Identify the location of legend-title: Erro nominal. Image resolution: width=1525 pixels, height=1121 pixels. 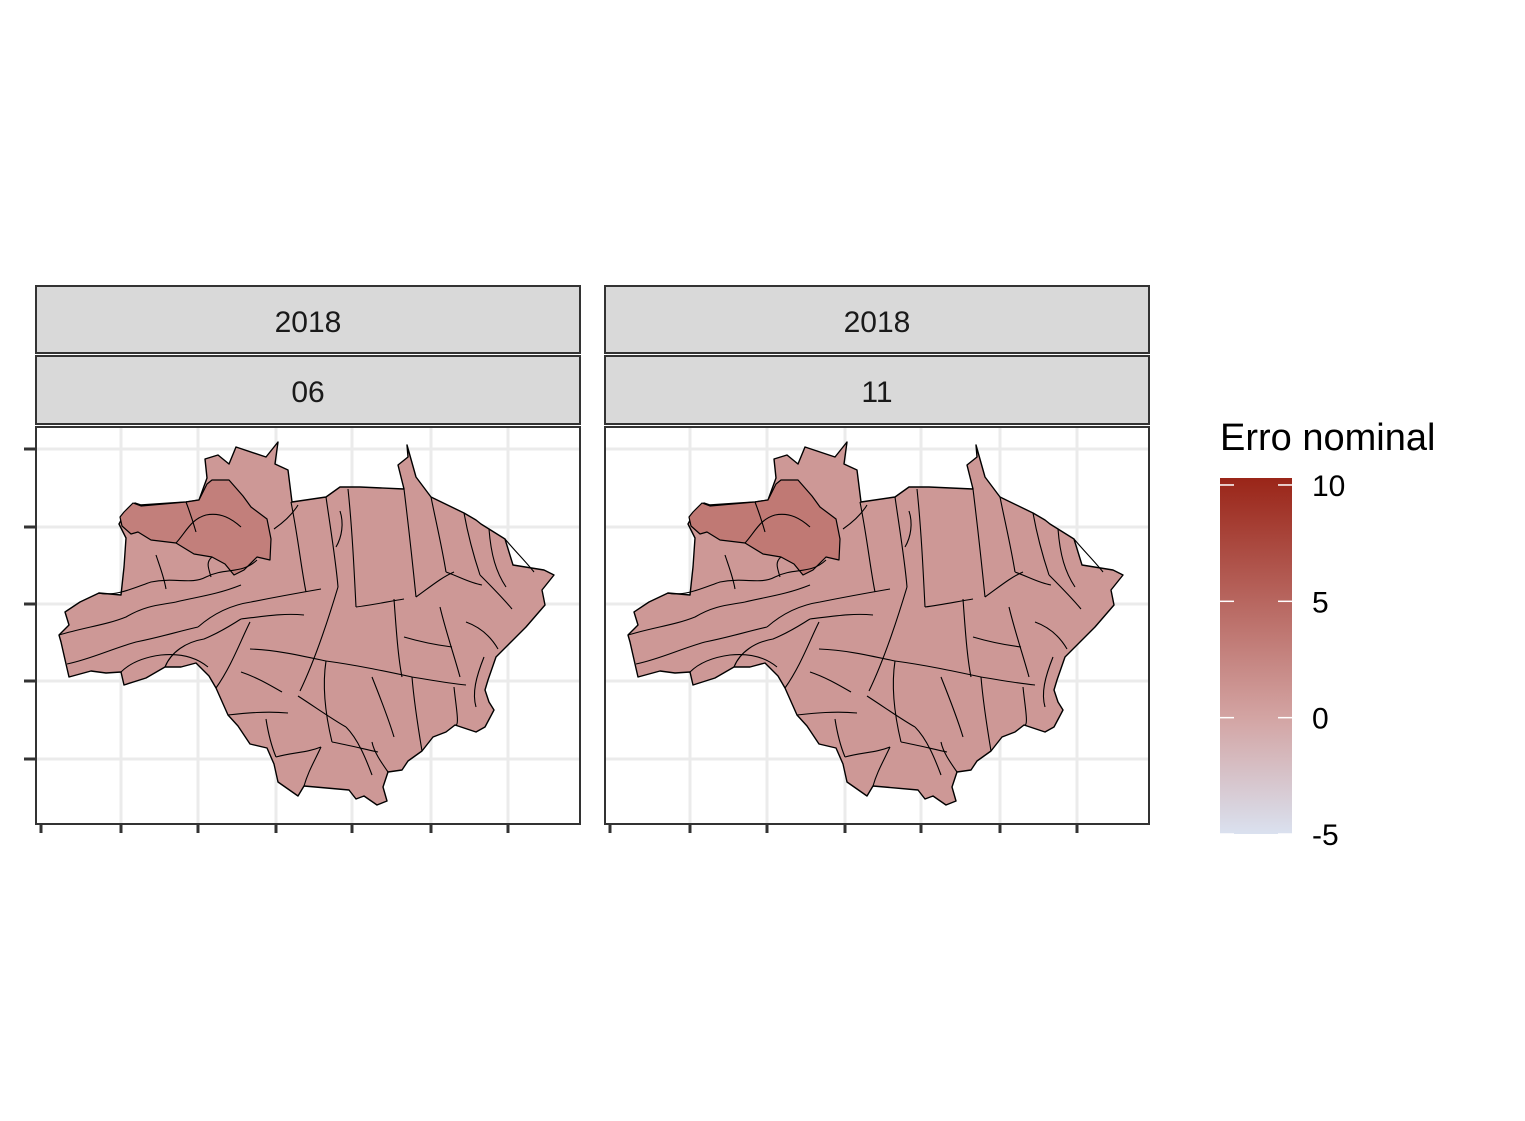
(1327, 438).